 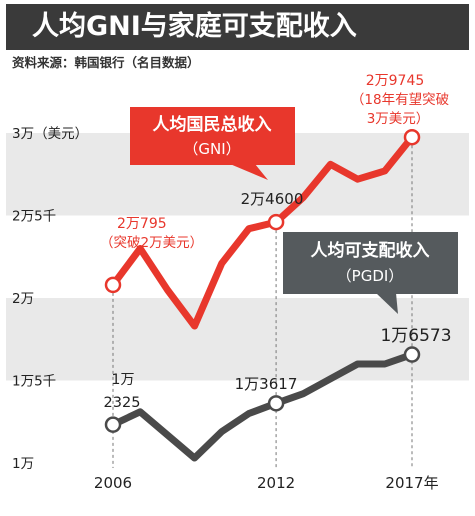 What do you see at coordinates (400, 100) in the screenshot?
I see `gni-end-note-label: （18年有望突破` at bounding box center [400, 100].